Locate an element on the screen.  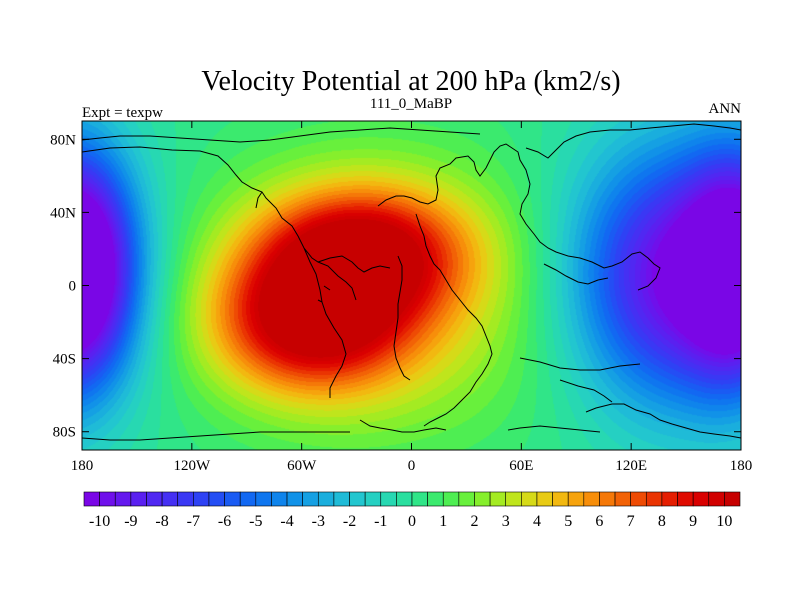
y-tick-label: 0 is located at coordinates (73, 287).